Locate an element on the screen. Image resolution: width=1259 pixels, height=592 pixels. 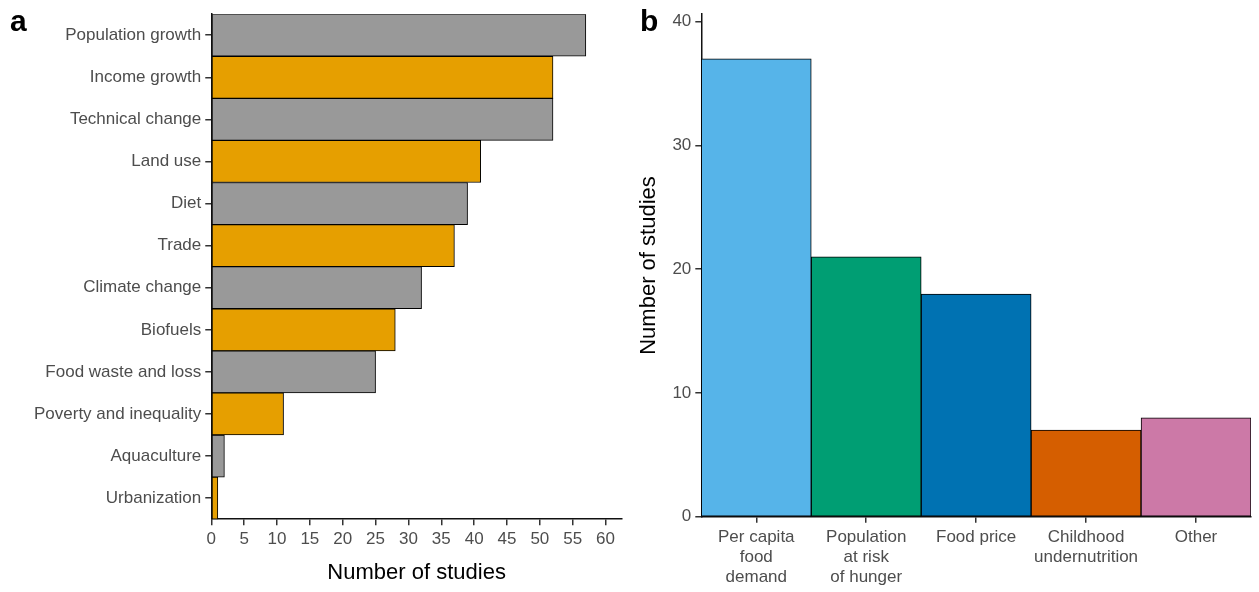
x-tick-label: 15 is located at coordinates (310, 539).